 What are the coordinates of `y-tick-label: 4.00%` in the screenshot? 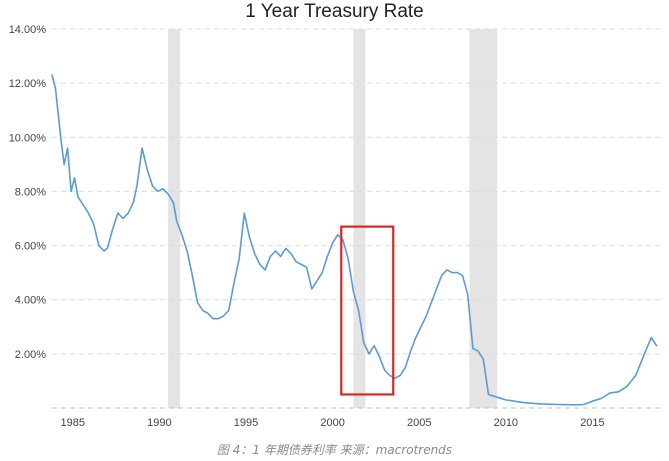 It's located at (30, 301).